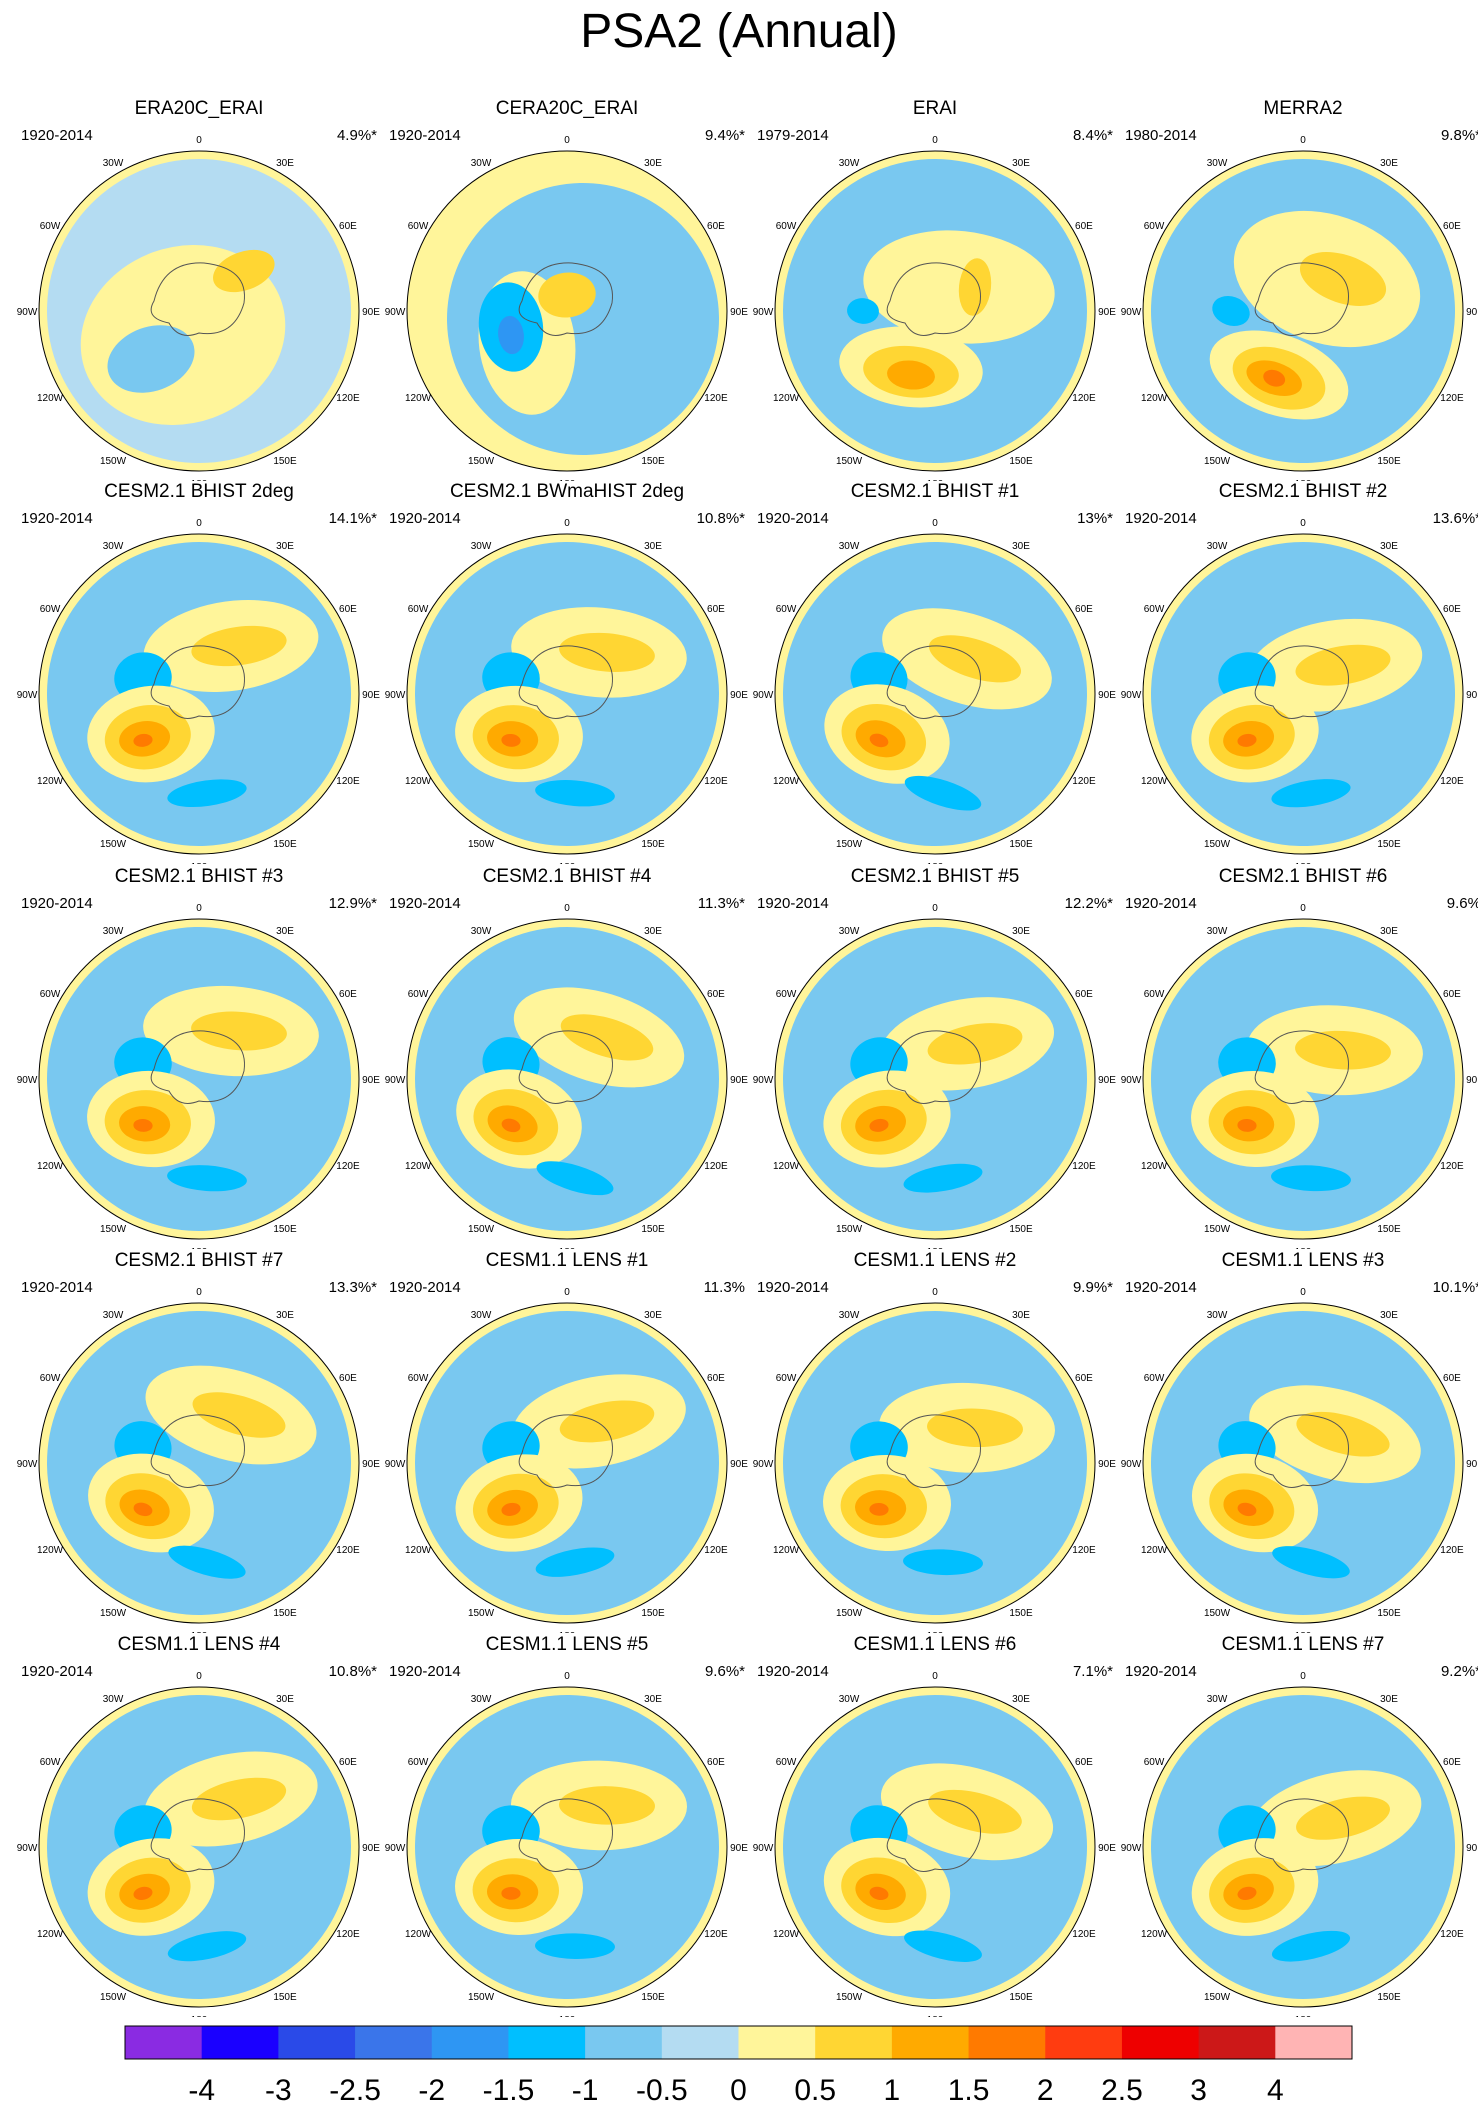  I want to click on panel-variance: 11.3%*, so click(721, 903).